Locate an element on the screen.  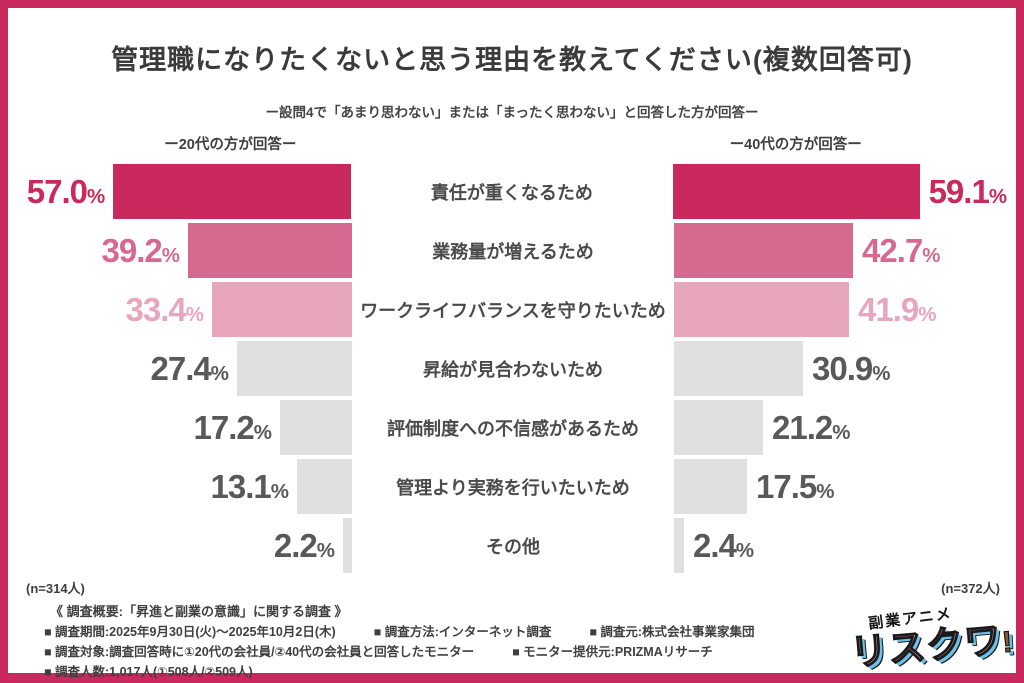
left-track: 13.1% is located at coordinates (185, 486).